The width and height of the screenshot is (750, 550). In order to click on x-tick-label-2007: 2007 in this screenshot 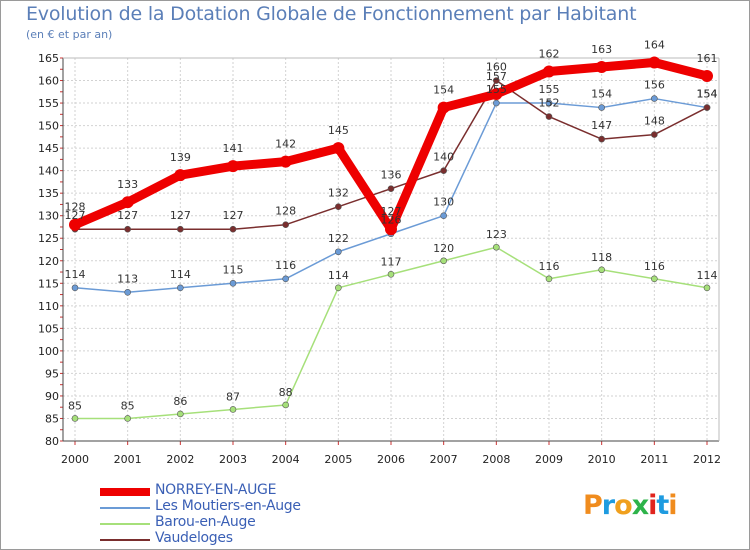, I will do `click(444, 459)`.